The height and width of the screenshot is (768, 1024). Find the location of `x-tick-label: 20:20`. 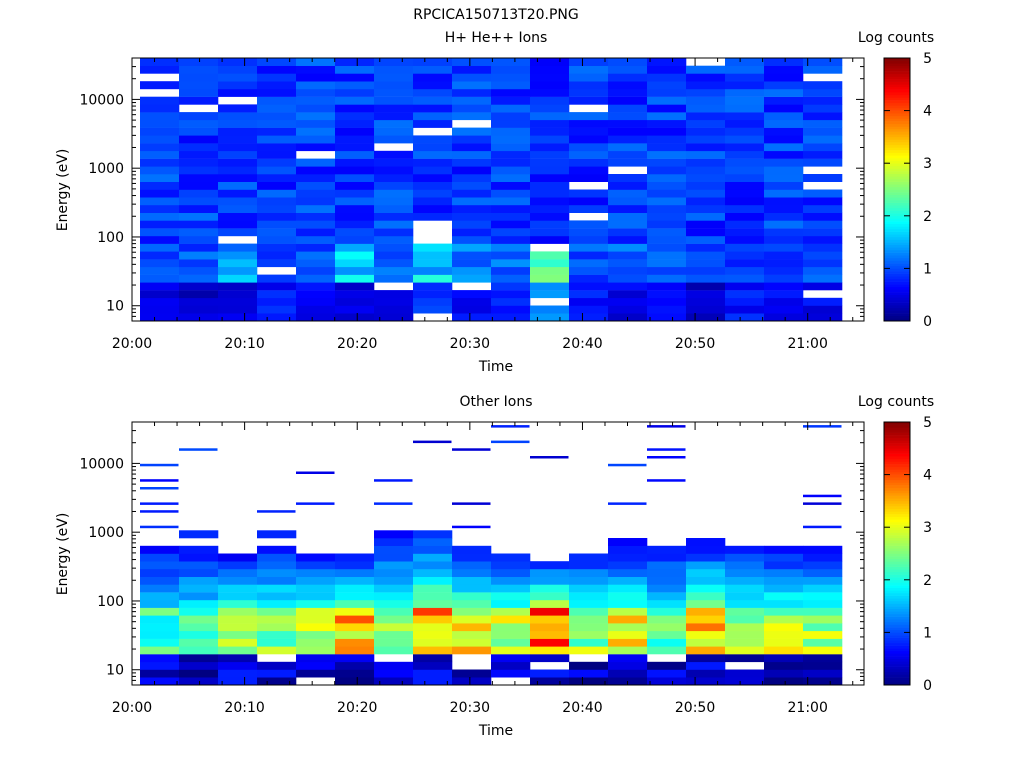

x-tick-label: 20:20 is located at coordinates (357, 344).